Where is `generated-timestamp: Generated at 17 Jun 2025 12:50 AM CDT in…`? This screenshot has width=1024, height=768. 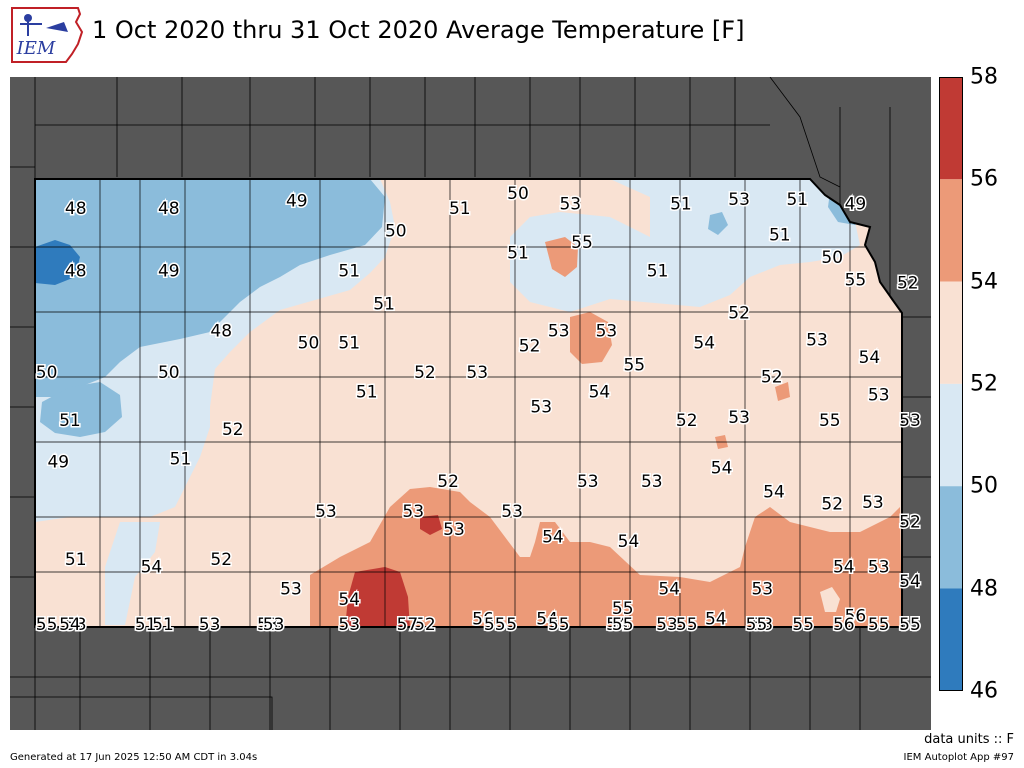 generated-timestamp: Generated at 17 Jun 2025 12:50 AM CDT in… is located at coordinates (134, 757).